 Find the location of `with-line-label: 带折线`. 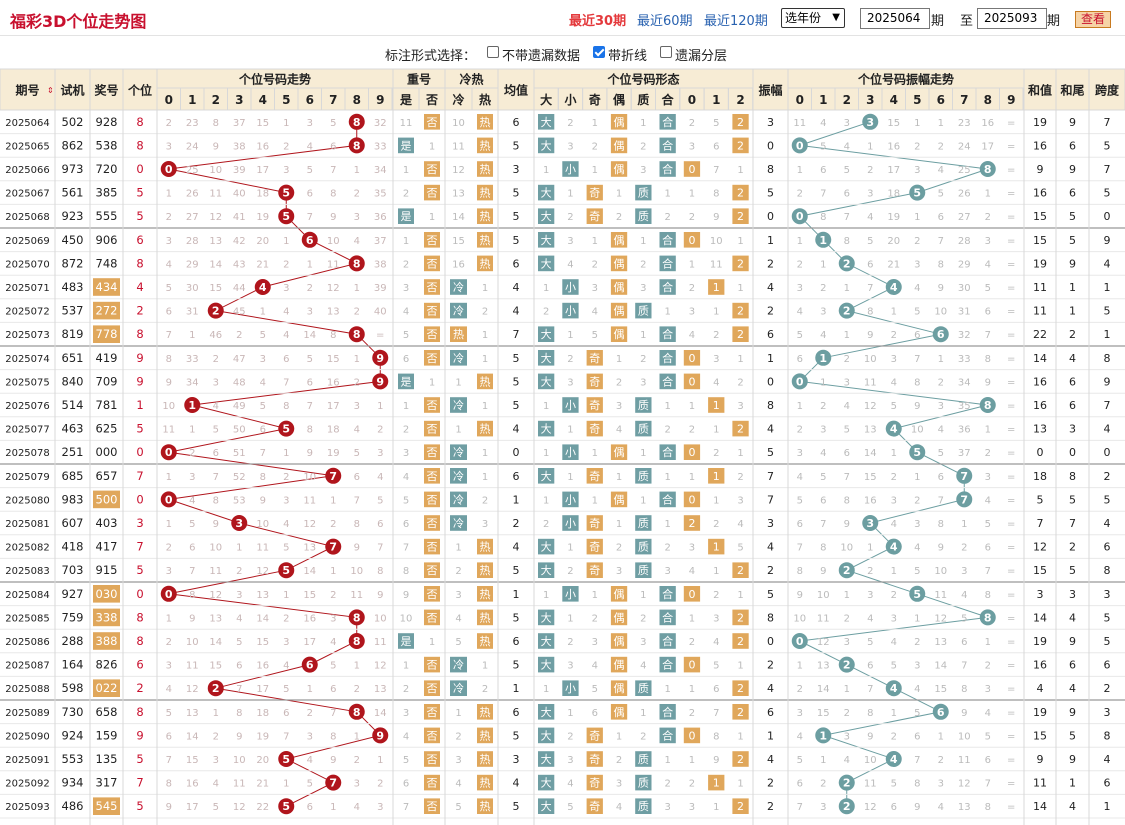

with-line-label: 带折线 is located at coordinates (628, 56).